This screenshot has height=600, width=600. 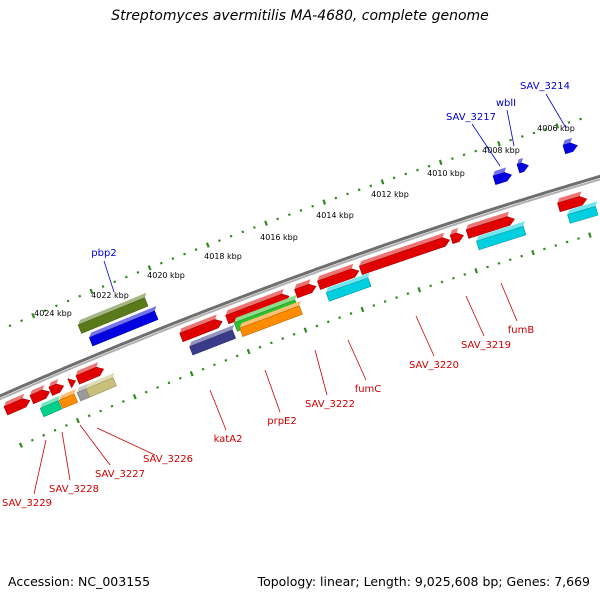 What do you see at coordinates (101, 387) in the screenshot?
I see `gene-SAV_3226-b` at bounding box center [101, 387].